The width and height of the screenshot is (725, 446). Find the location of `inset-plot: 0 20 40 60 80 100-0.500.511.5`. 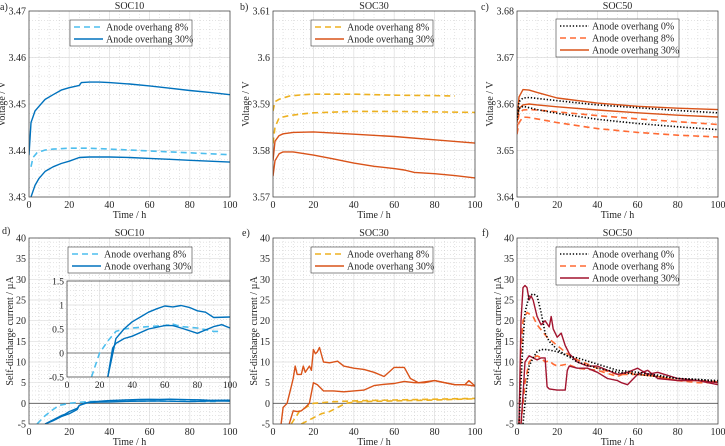

inset-plot: 0 20 40 60 80 100-0.500.511.5 is located at coordinates (143, 335).